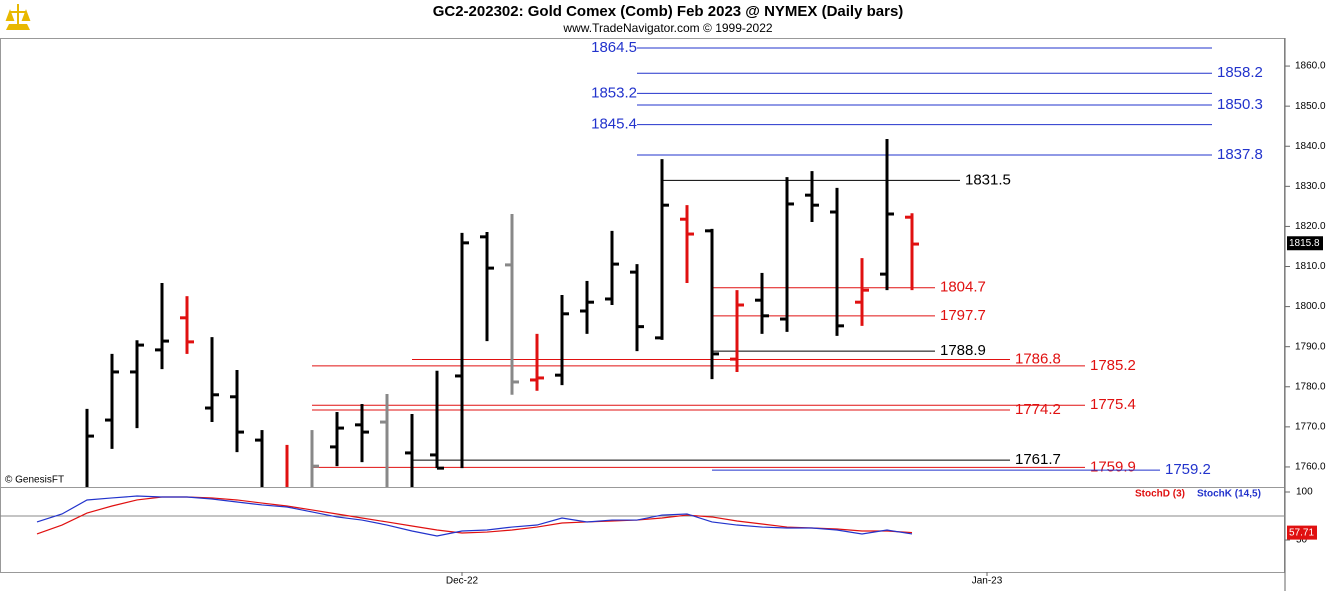 The width and height of the screenshot is (1336, 591). What do you see at coordinates (1113, 365) in the screenshot?
I see `level-label: 1785.2` at bounding box center [1113, 365].